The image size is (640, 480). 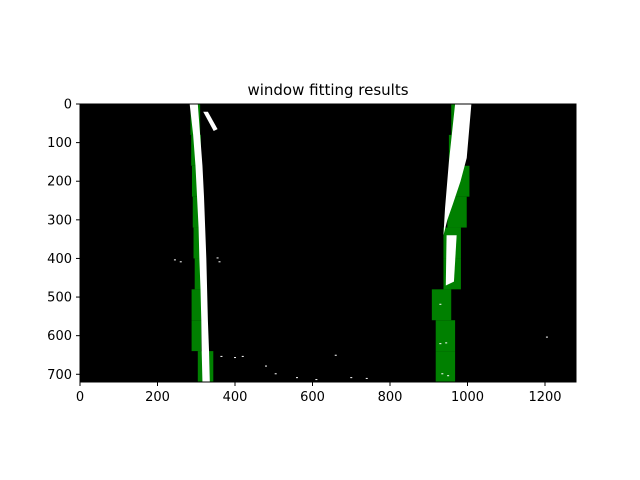 What do you see at coordinates (544, 397) in the screenshot?
I see `x-tick-label: 1200` at bounding box center [544, 397].